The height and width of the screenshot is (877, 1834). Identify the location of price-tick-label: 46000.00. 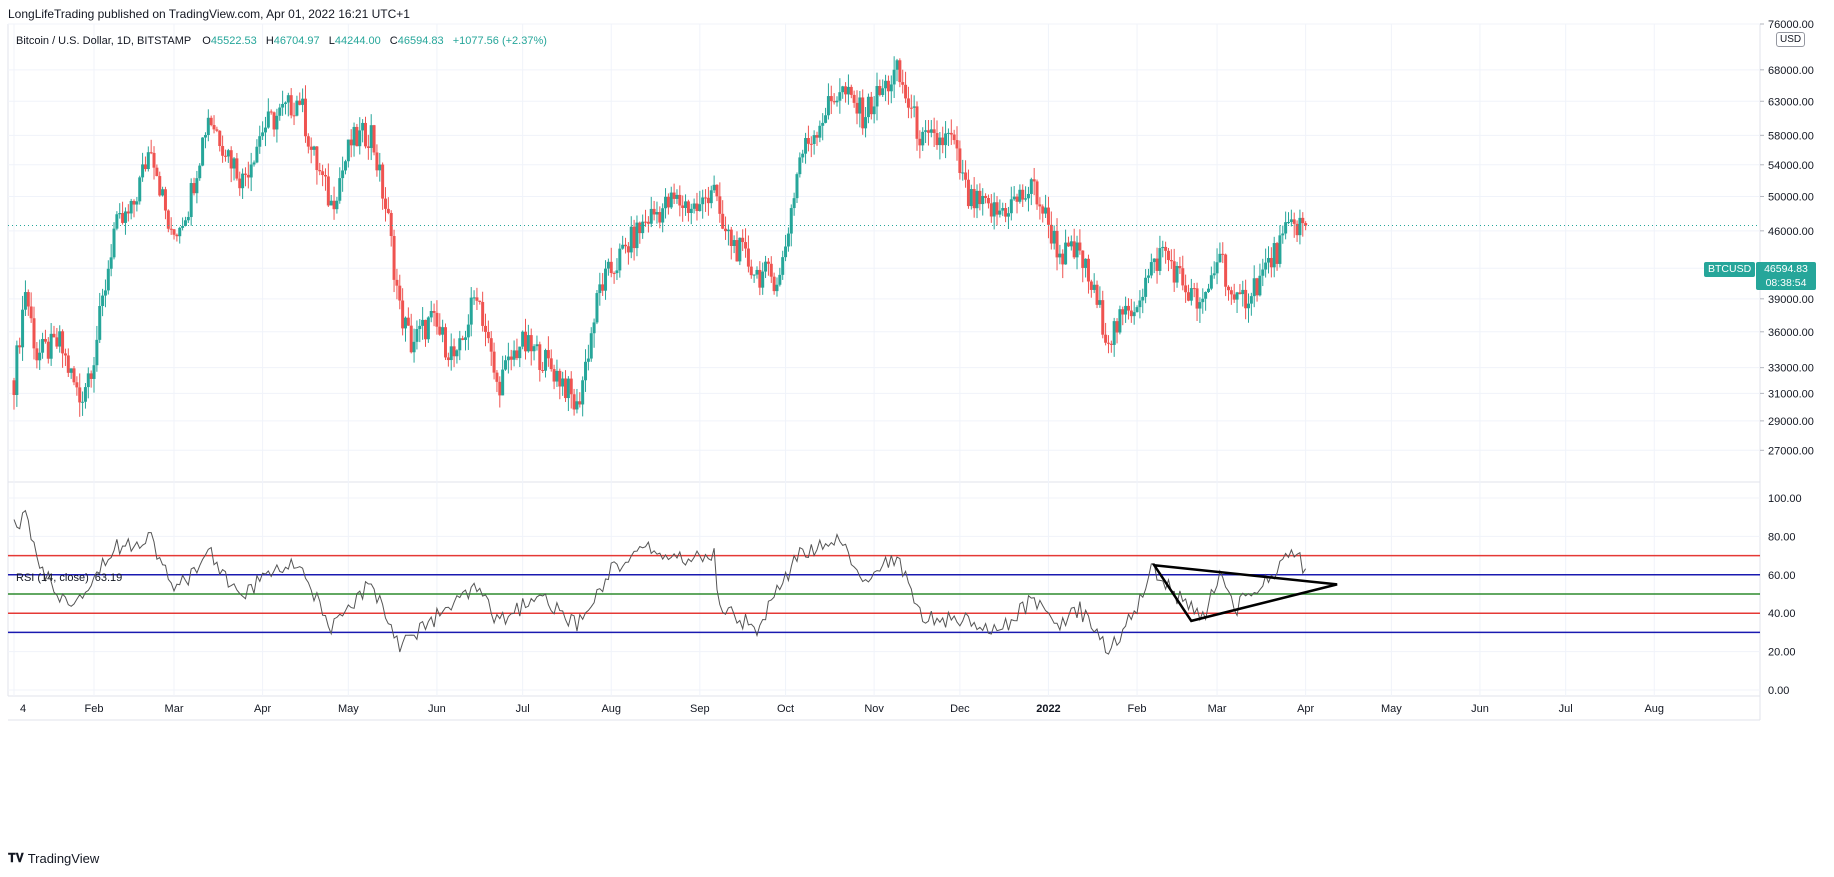
(1791, 232).